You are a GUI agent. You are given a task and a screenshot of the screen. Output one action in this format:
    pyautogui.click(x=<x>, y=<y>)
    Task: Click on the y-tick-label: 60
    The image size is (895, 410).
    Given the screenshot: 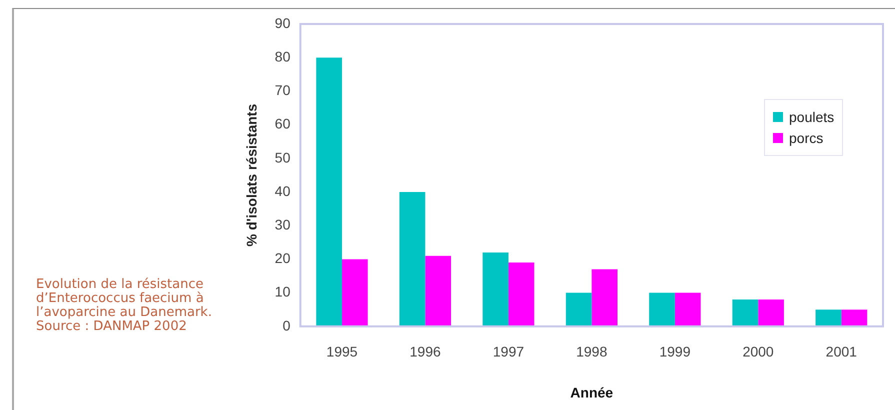 What is the action you would take?
    pyautogui.click(x=282, y=124)
    